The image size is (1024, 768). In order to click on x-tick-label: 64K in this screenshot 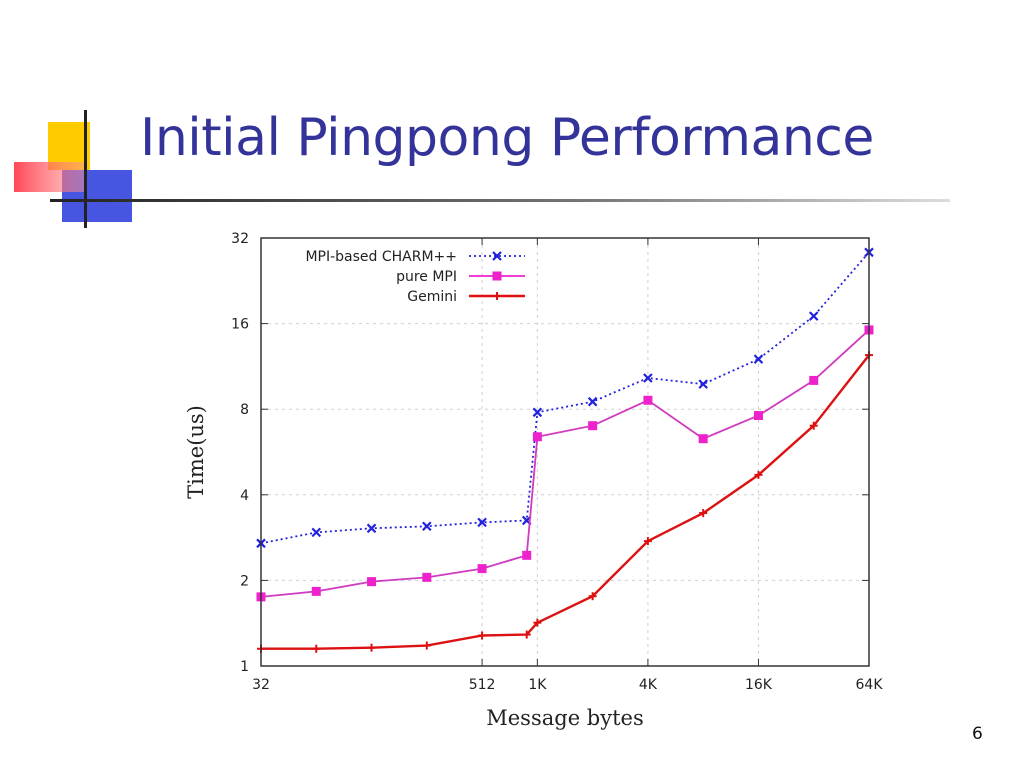, I will do `click(870, 685)`.